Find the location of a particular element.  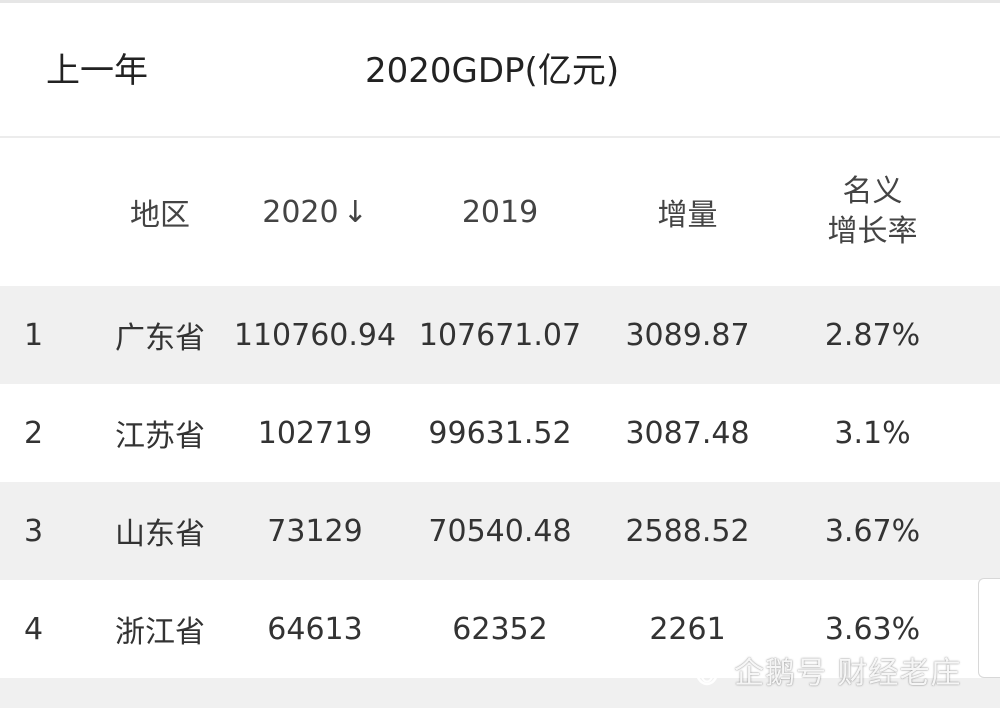

header-rate-line2: 增长率 is located at coordinates (872, 231).